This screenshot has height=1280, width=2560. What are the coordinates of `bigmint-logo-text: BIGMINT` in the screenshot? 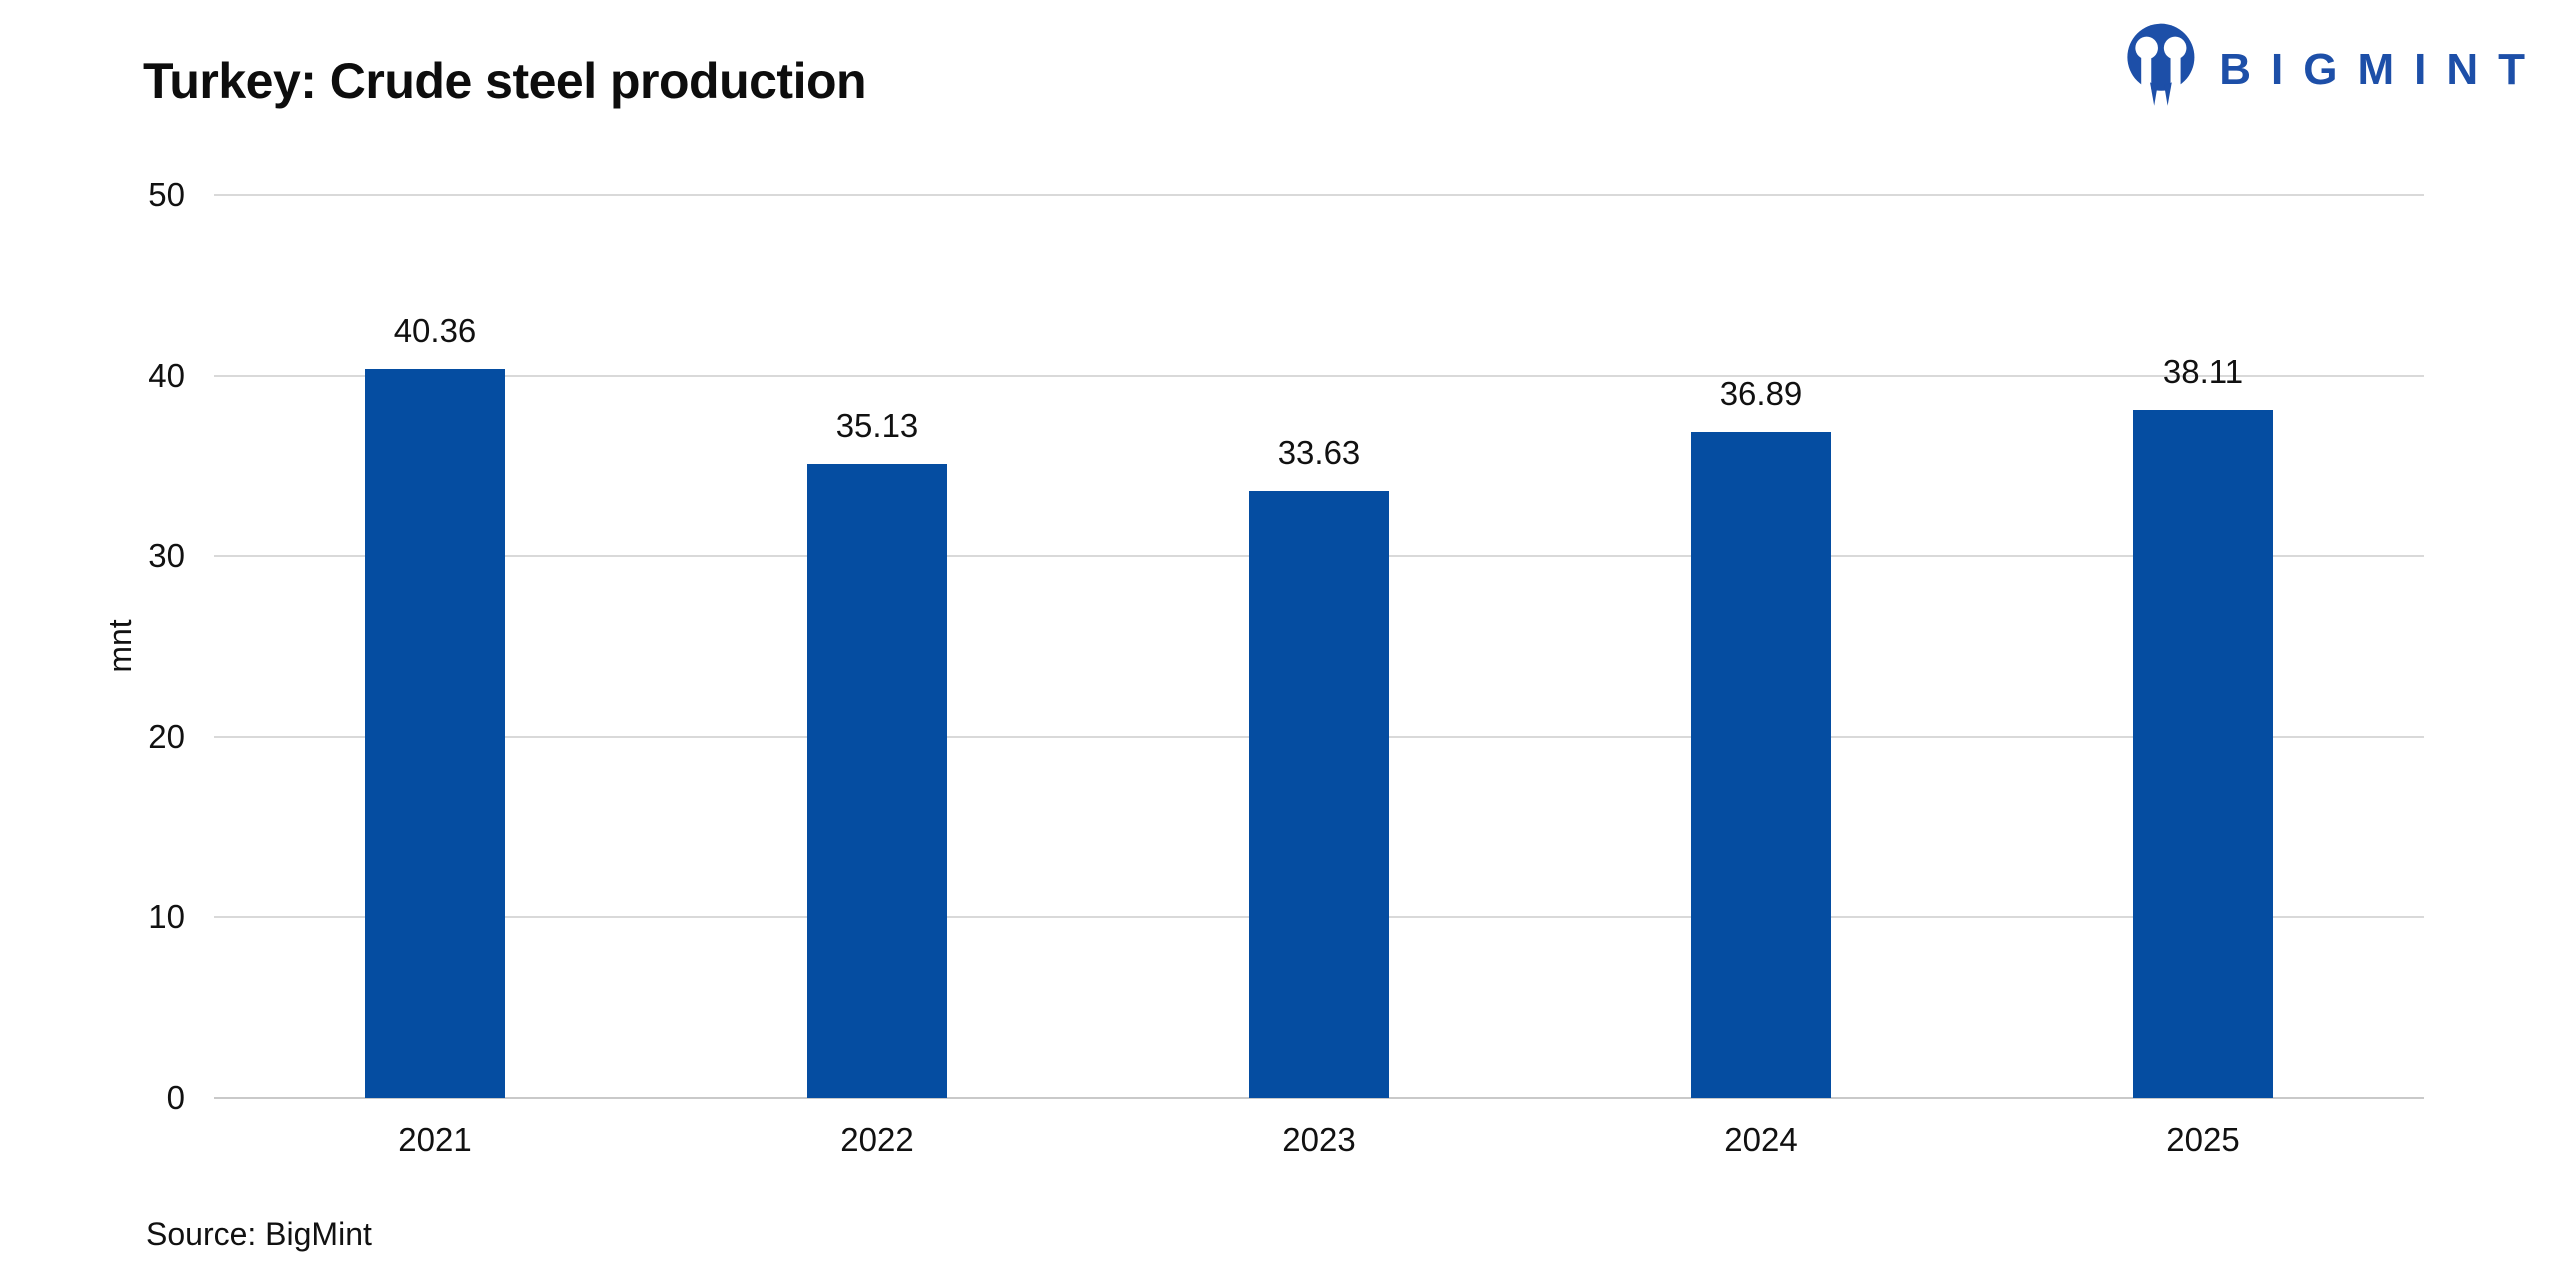 It's located at (2382, 69).